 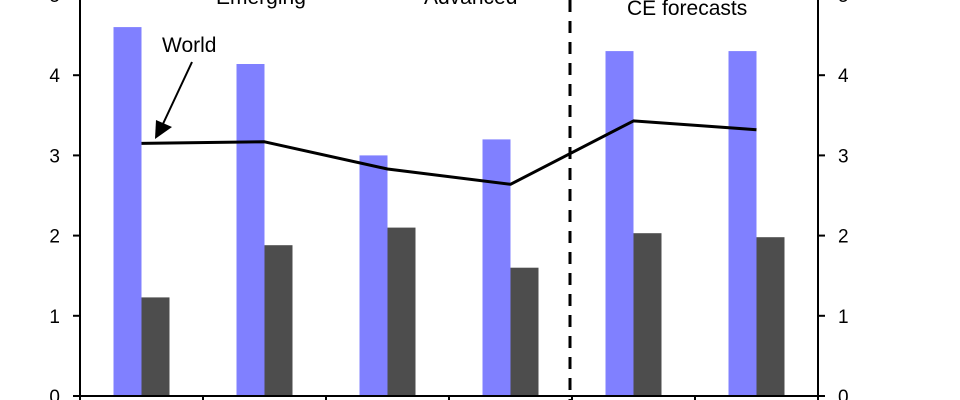 I want to click on y-tick-label-right: 1, so click(x=843, y=317).